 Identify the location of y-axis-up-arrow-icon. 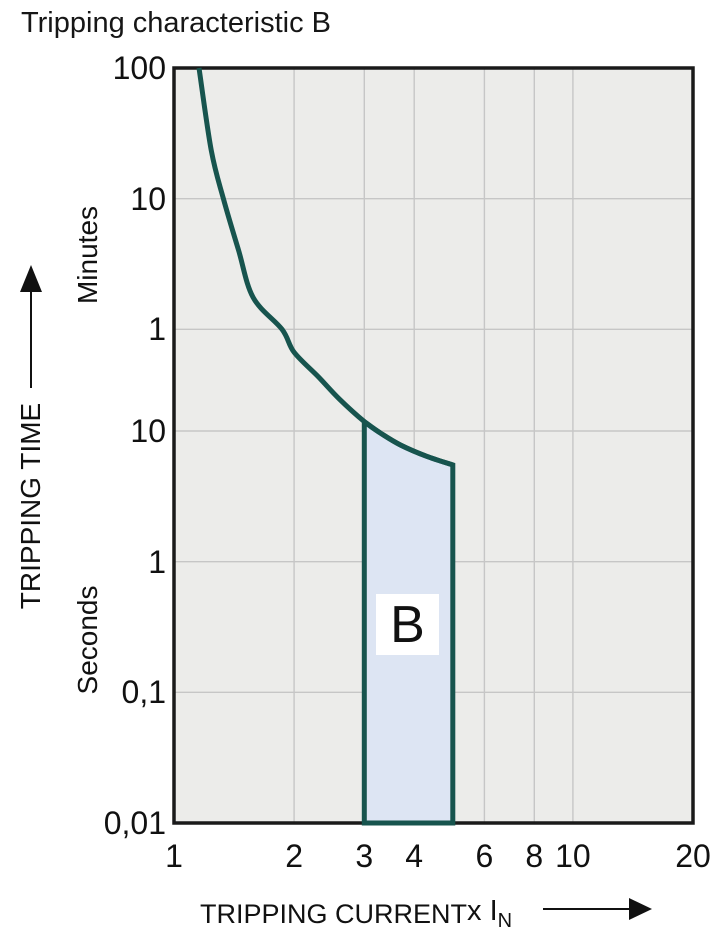
(31, 326).